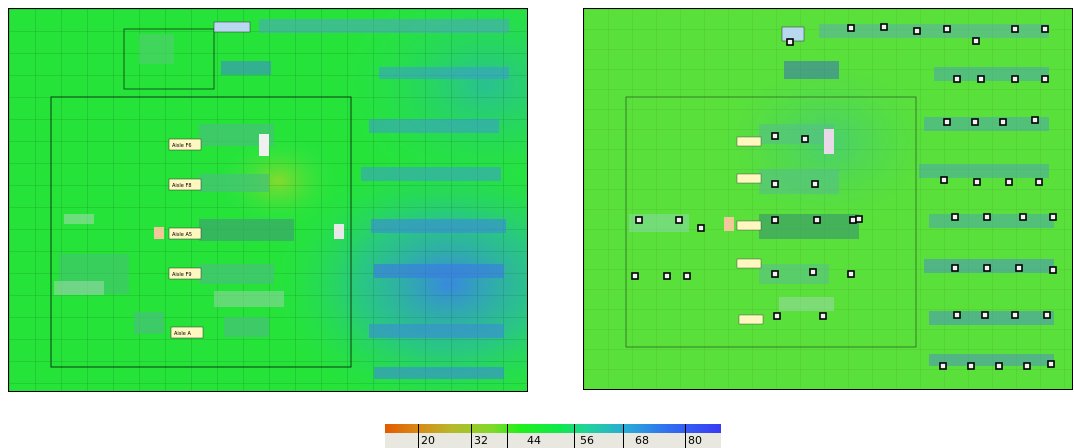 The width and height of the screenshot is (1074, 448). Describe the element at coordinates (553, 440) in the screenshot. I see `color-legend-labels` at that location.